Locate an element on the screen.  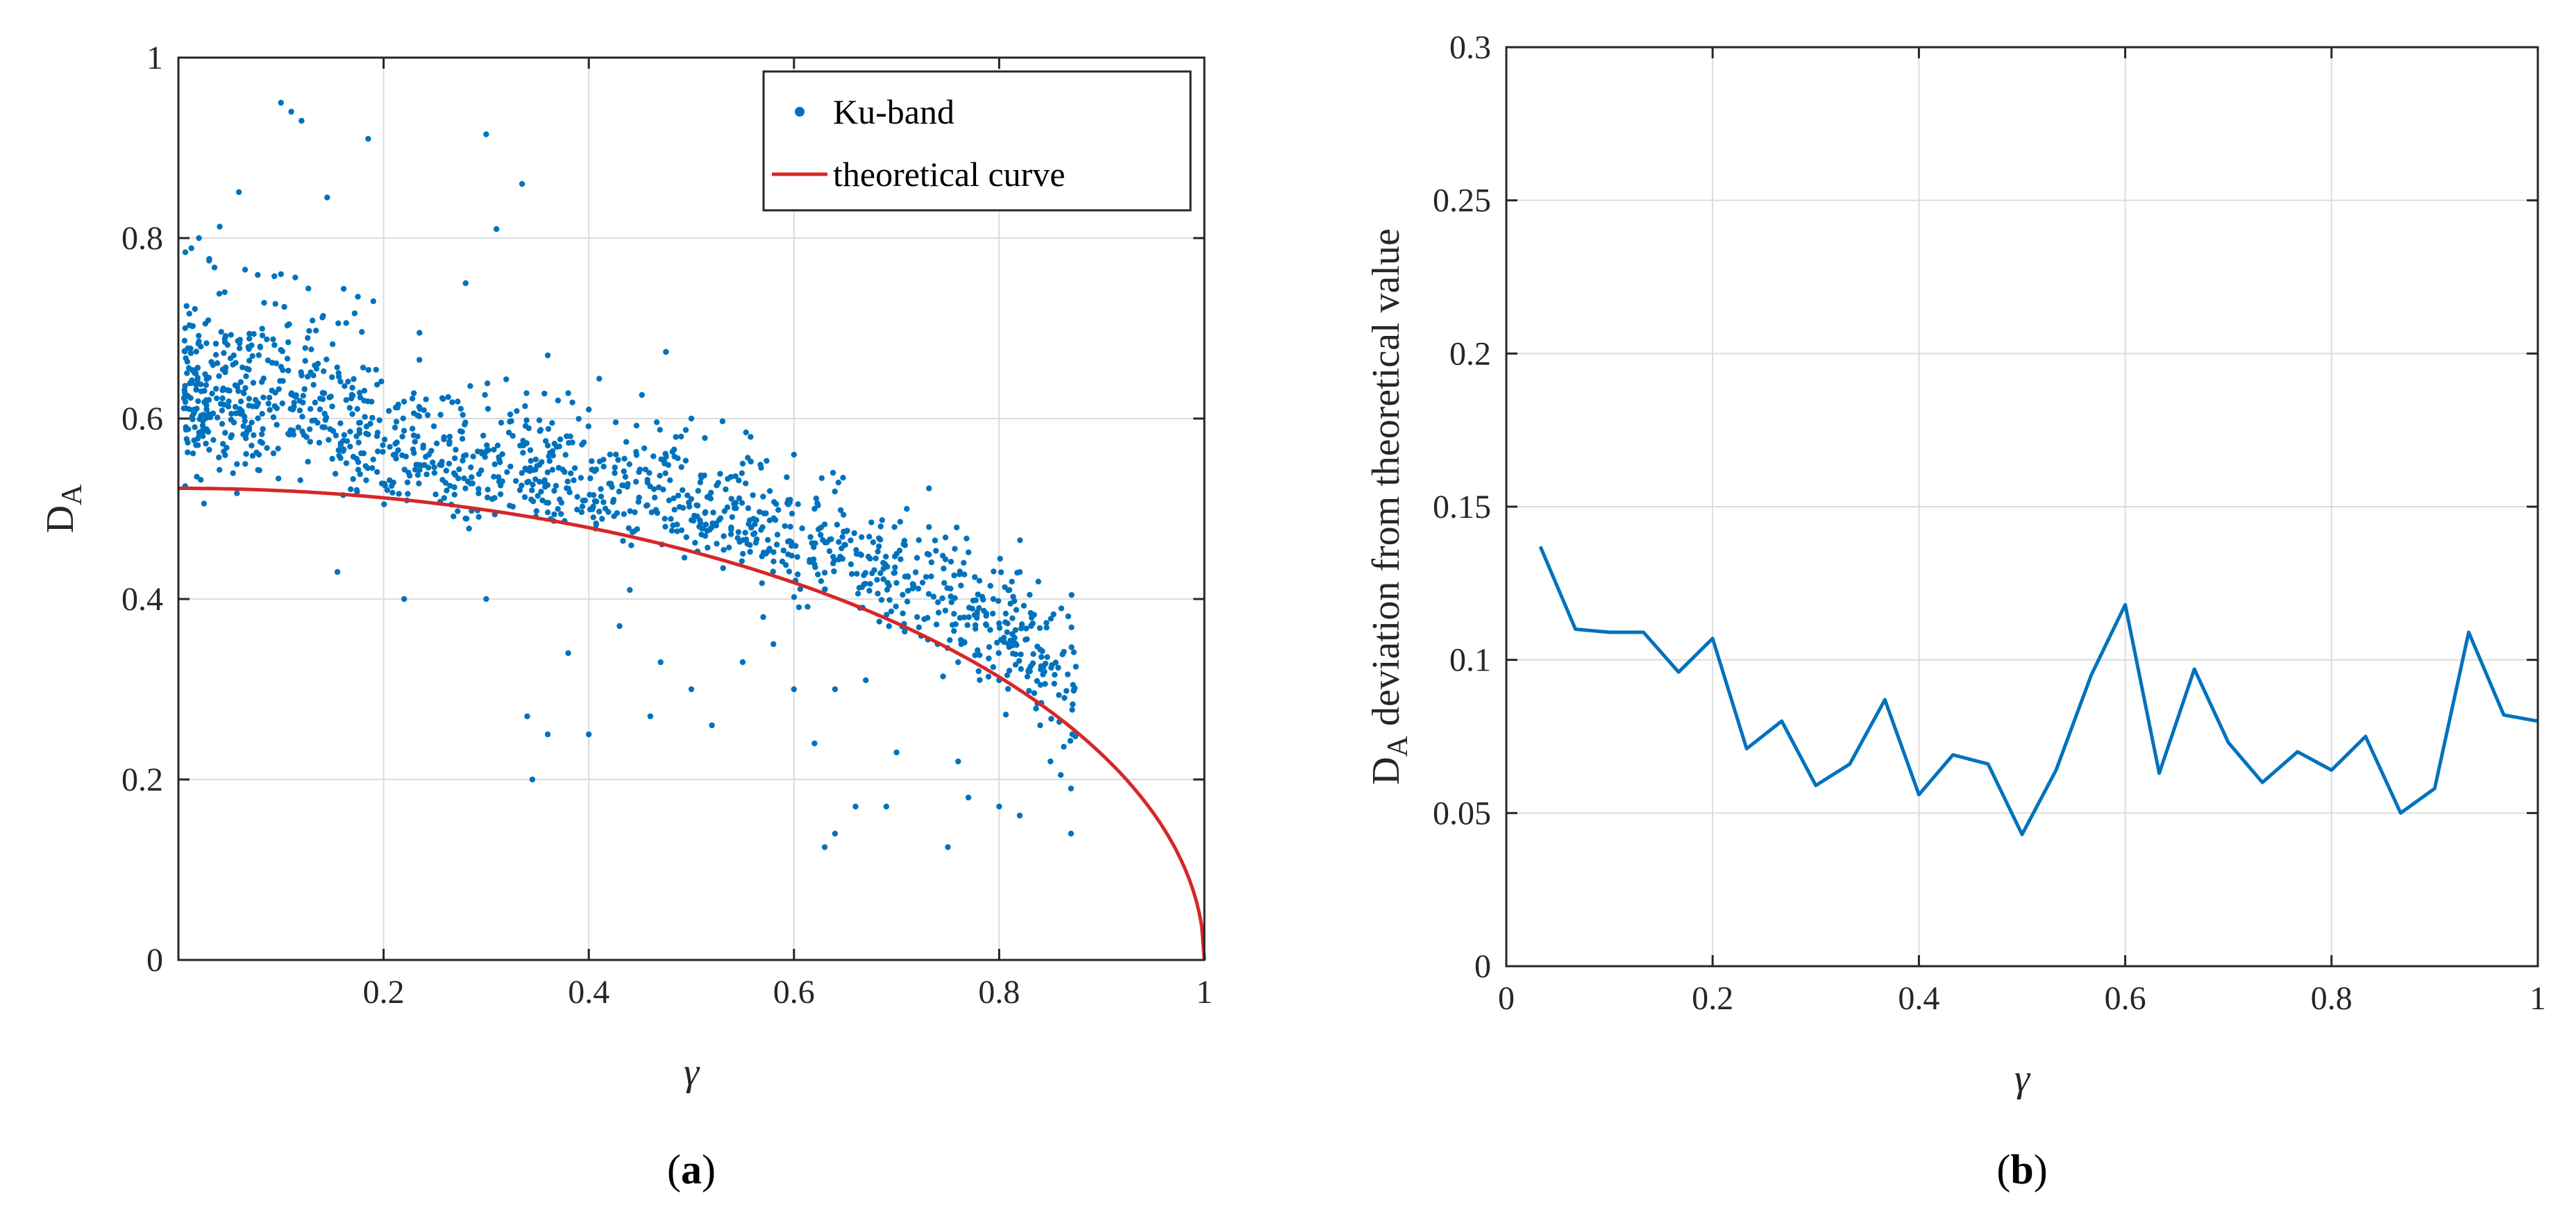
panel-a-caption-open: ( is located at coordinates (674, 1169).